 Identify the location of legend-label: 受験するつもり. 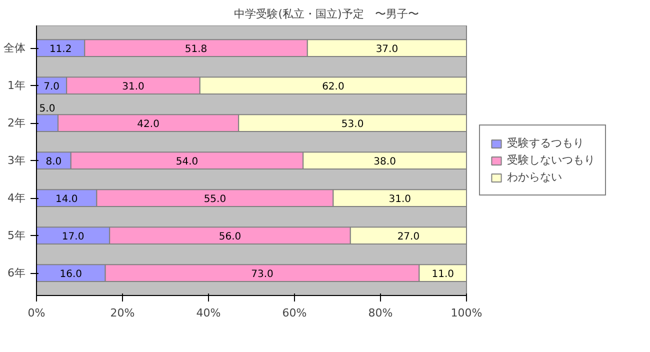
(545, 143).